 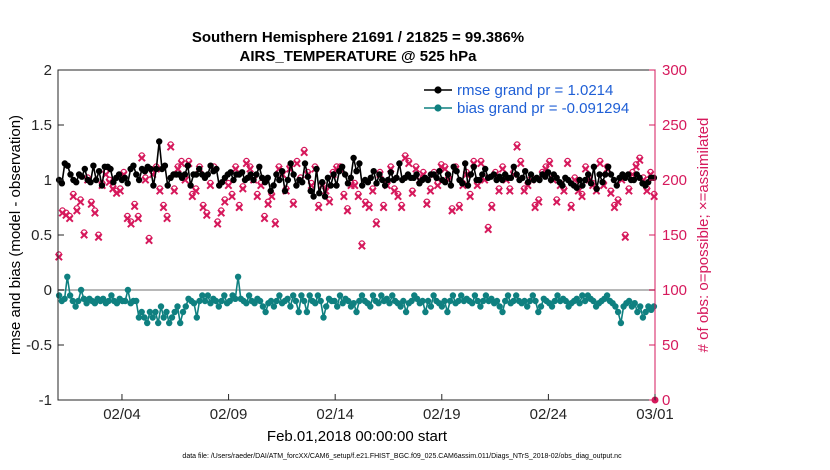 I want to click on legend-rmse-marker, so click(x=438, y=90).